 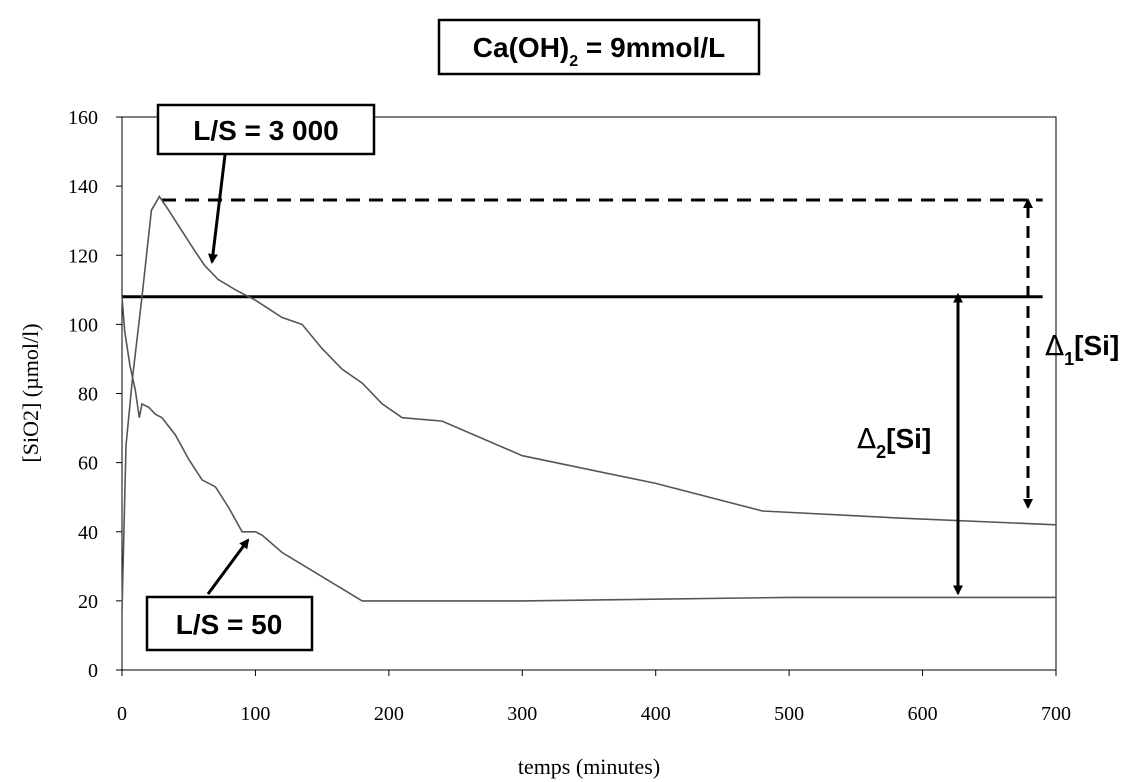 I want to click on y-tick-label: 140, so click(x=83, y=187).